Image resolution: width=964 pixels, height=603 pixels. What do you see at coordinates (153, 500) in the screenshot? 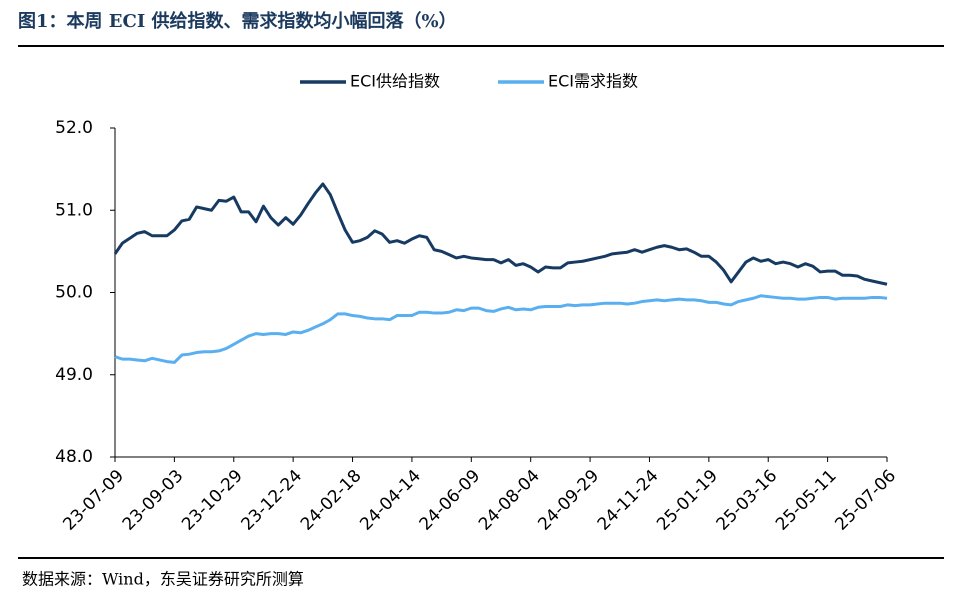
I see `x-tick-label: 23-09-03` at bounding box center [153, 500].